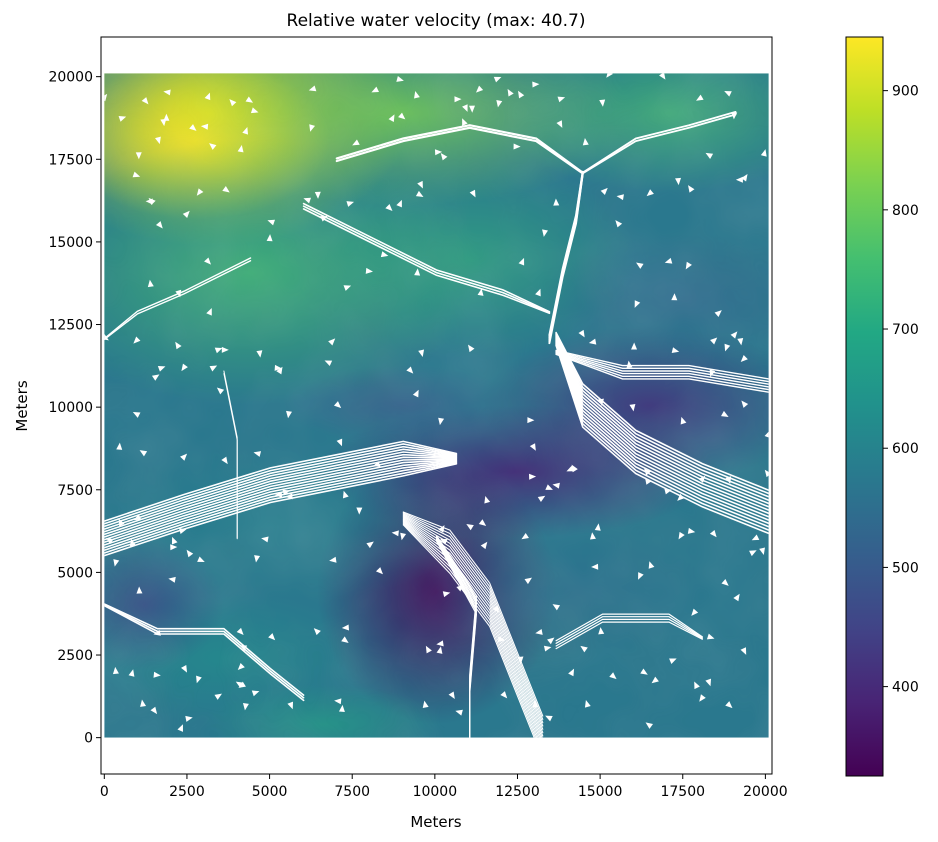 The width and height of the screenshot is (938, 842). Describe the element at coordinates (22, 405) in the screenshot. I see `y-axis-label: Meters` at that location.